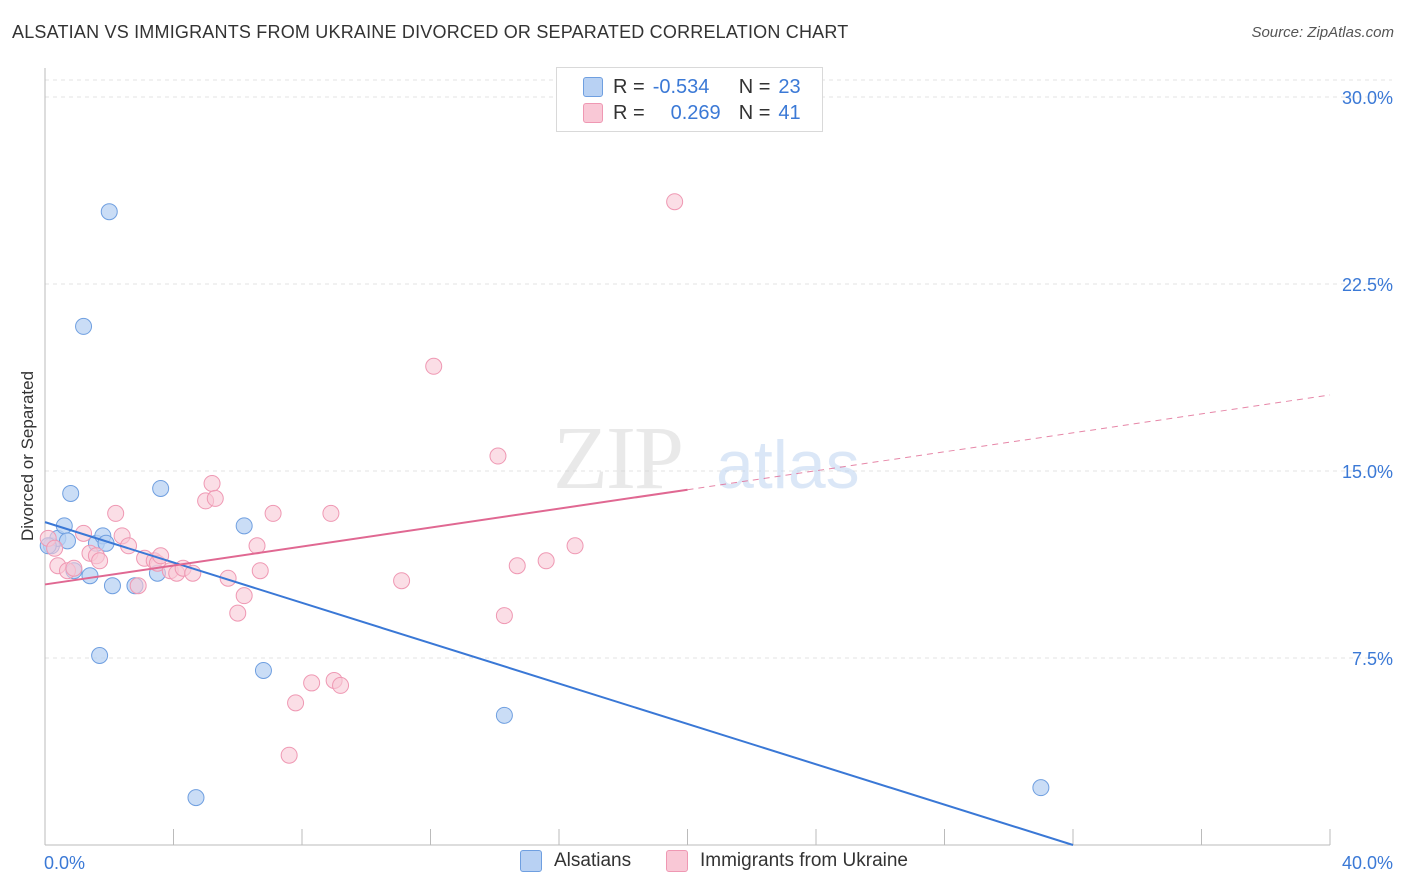 The width and height of the screenshot is (1406, 892). What do you see at coordinates (1372, 659) in the screenshot?
I see `y-tick-label: 7.5%` at bounding box center [1372, 659].